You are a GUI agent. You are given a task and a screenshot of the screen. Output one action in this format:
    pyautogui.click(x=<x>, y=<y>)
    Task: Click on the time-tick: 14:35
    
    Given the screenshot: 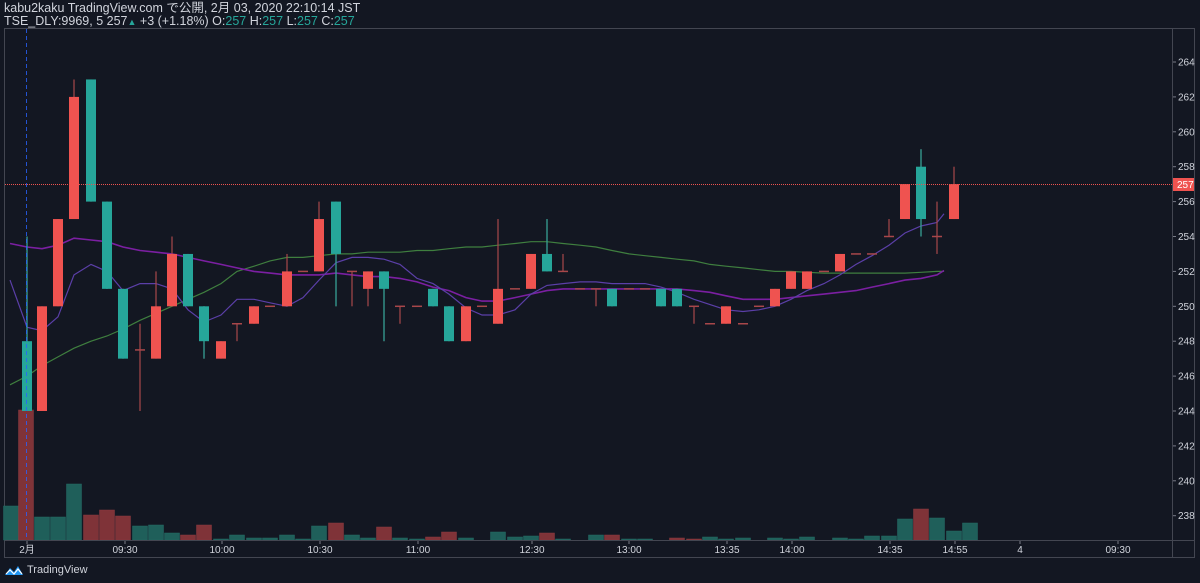 What is the action you would take?
    pyautogui.click(x=889, y=550)
    